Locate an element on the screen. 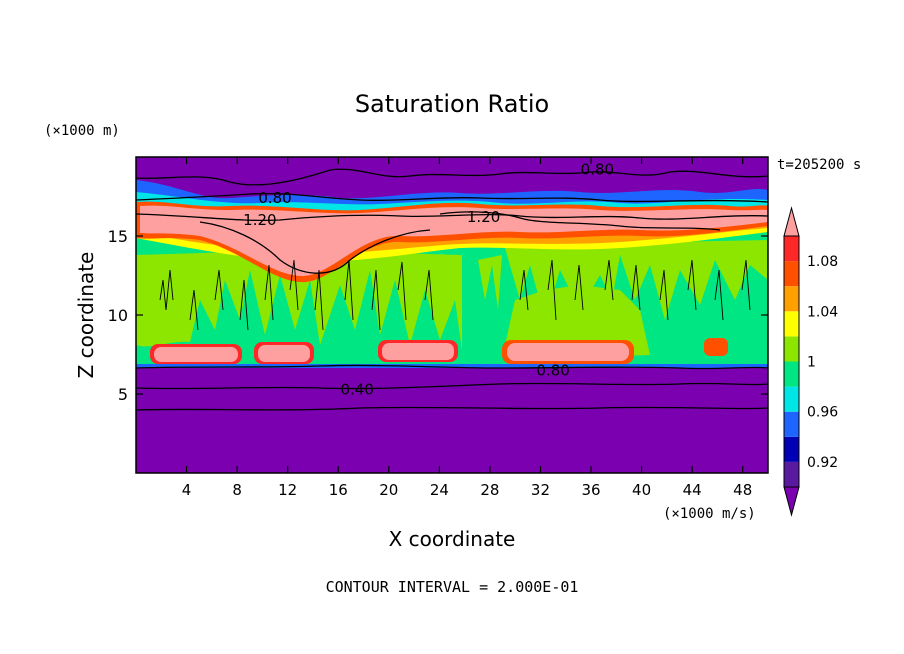  chart-title: Saturation Ratio is located at coordinates (452, 104).